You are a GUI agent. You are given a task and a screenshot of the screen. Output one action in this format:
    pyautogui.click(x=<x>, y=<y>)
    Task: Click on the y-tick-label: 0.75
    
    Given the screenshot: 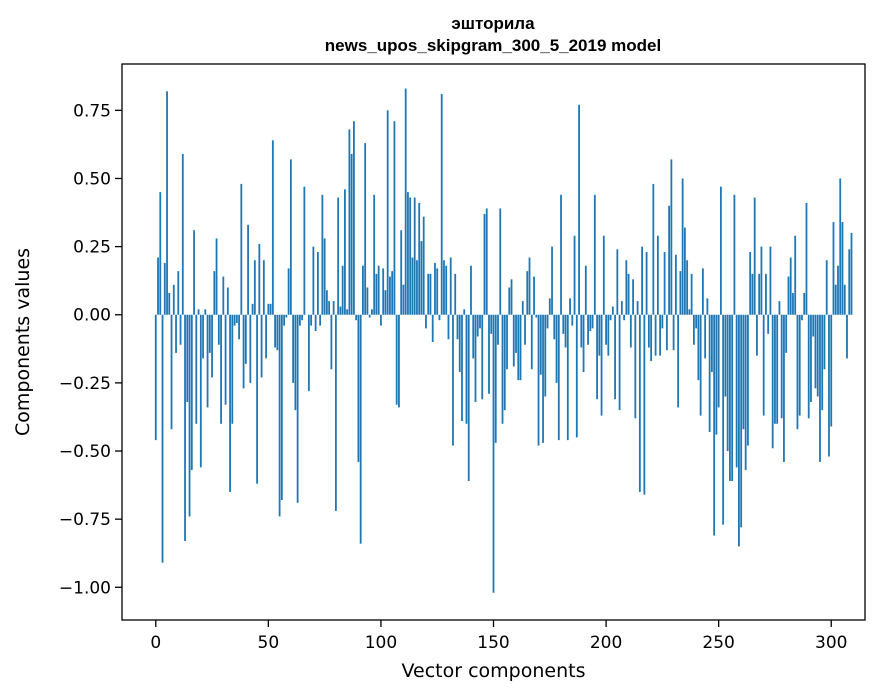 What is the action you would take?
    pyautogui.click(x=92, y=111)
    